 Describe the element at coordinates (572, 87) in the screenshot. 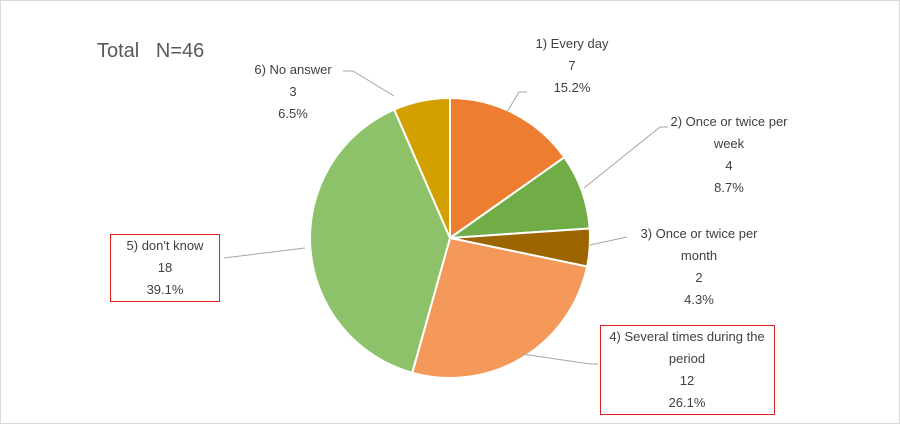

I see `label-percent: 15.2%` at that location.